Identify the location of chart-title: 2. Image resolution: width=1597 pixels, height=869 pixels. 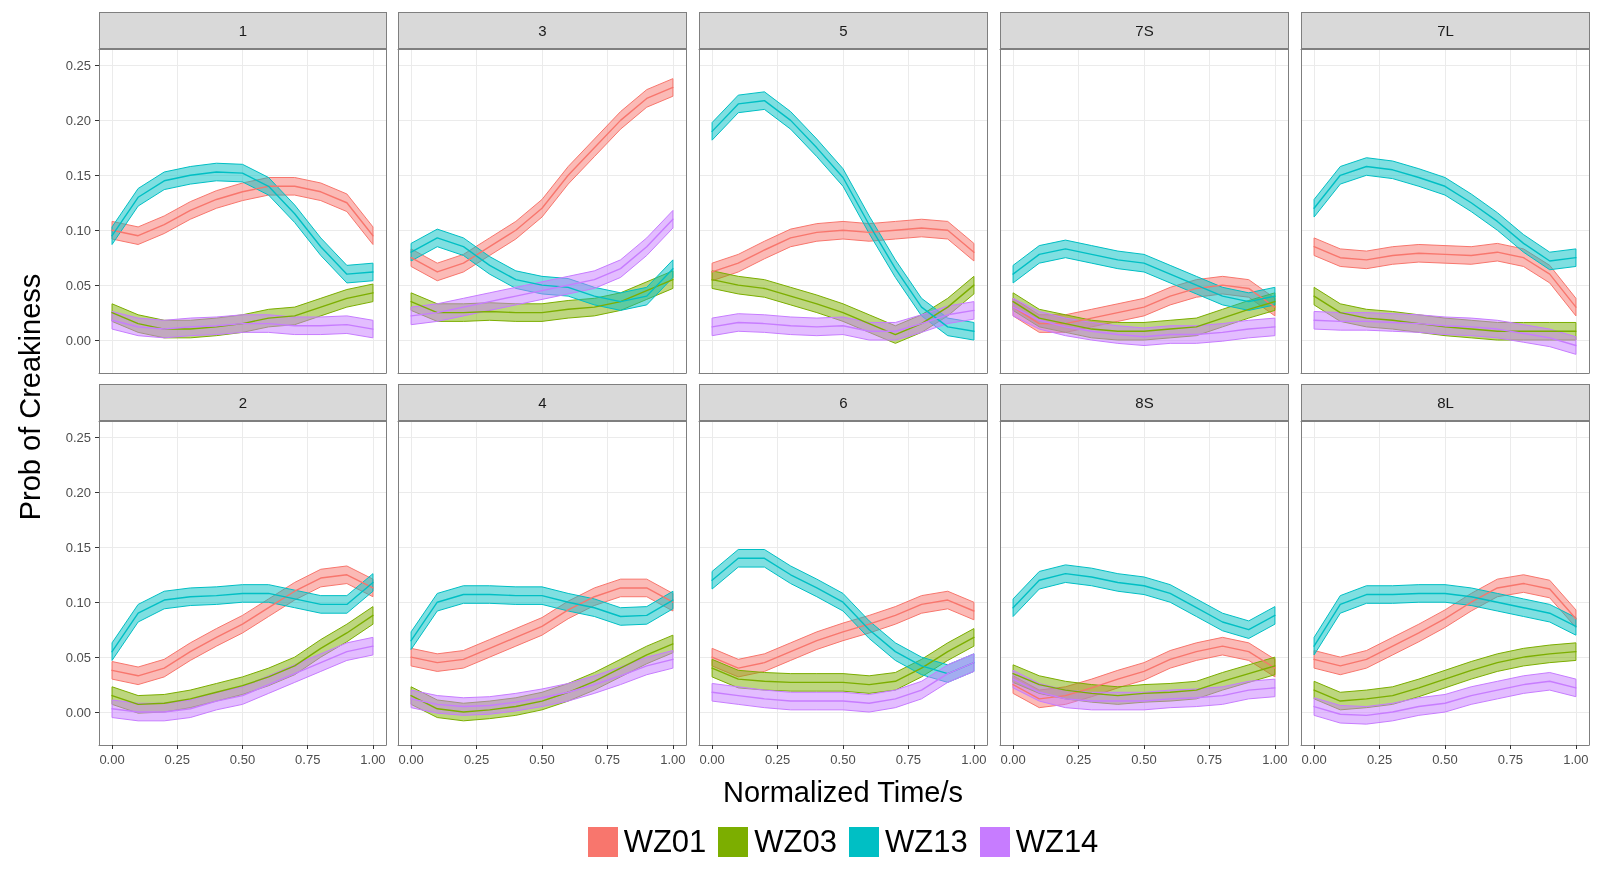
(243, 402).